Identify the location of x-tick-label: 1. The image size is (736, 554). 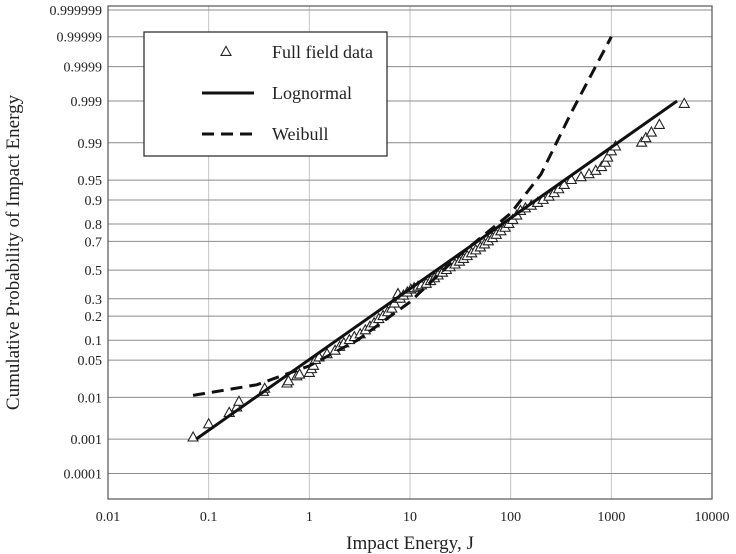
(309, 517).